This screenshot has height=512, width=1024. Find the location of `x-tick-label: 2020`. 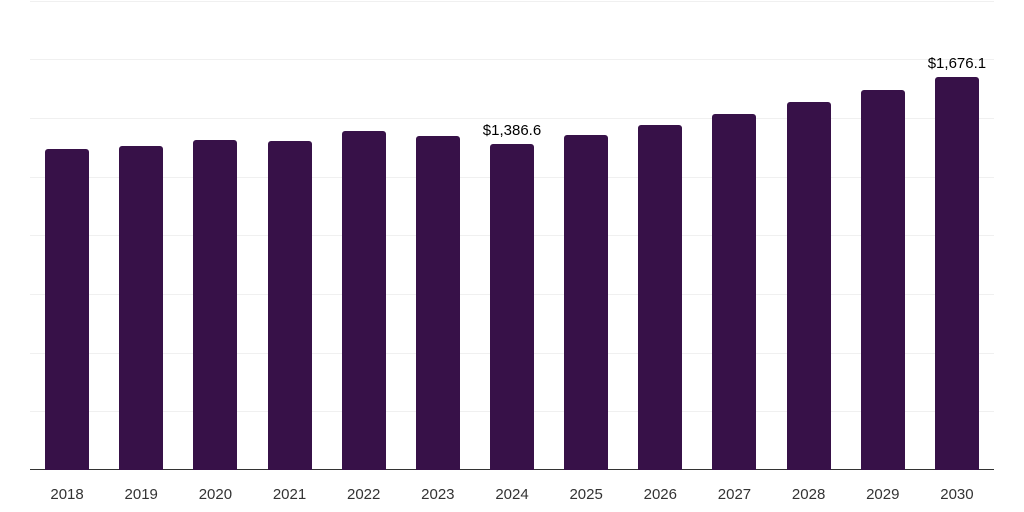

x-tick-label: 2020 is located at coordinates (215, 494).